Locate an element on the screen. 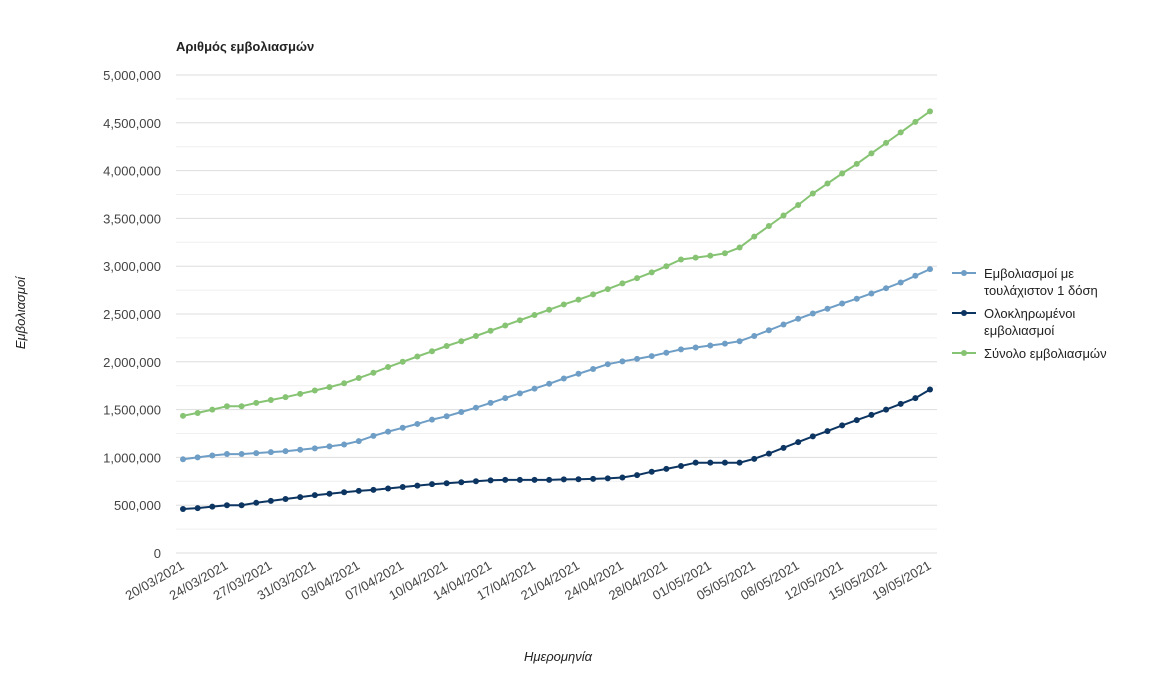 The width and height of the screenshot is (1149, 691). y-tick-label: 1,500,000 is located at coordinates (132, 410).